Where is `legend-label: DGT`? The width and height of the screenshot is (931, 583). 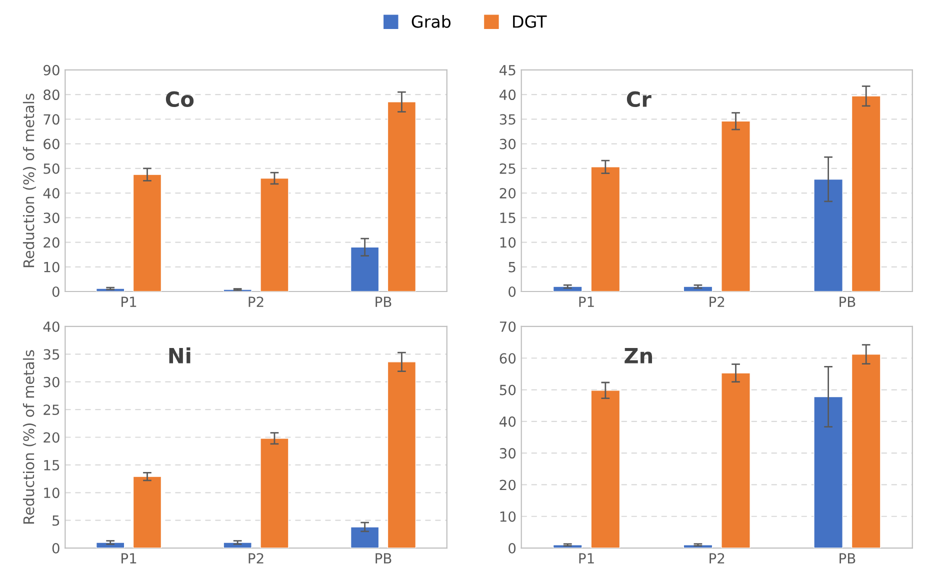 legend-label: DGT is located at coordinates (530, 21).